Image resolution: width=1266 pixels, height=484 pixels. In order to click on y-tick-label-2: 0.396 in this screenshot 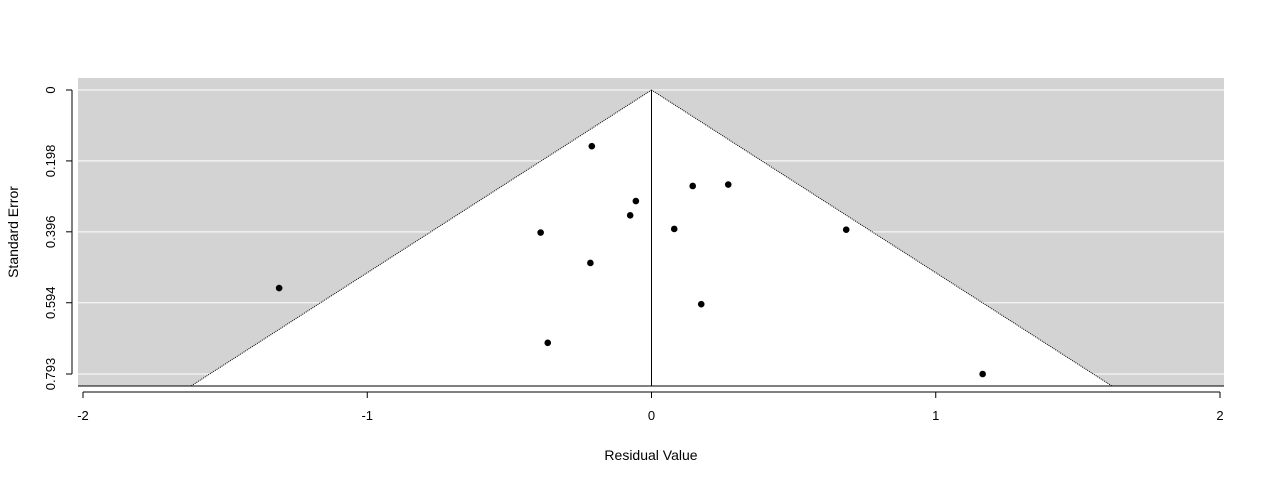, I will do `click(50, 232)`.